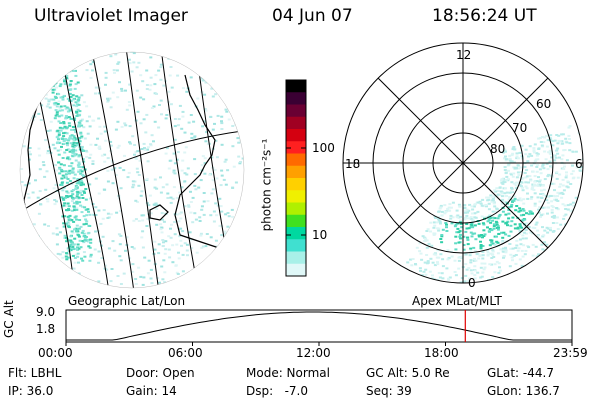  What do you see at coordinates (277, 391) in the screenshot?
I see `dsp-value: Dsp: -7.0` at bounding box center [277, 391].